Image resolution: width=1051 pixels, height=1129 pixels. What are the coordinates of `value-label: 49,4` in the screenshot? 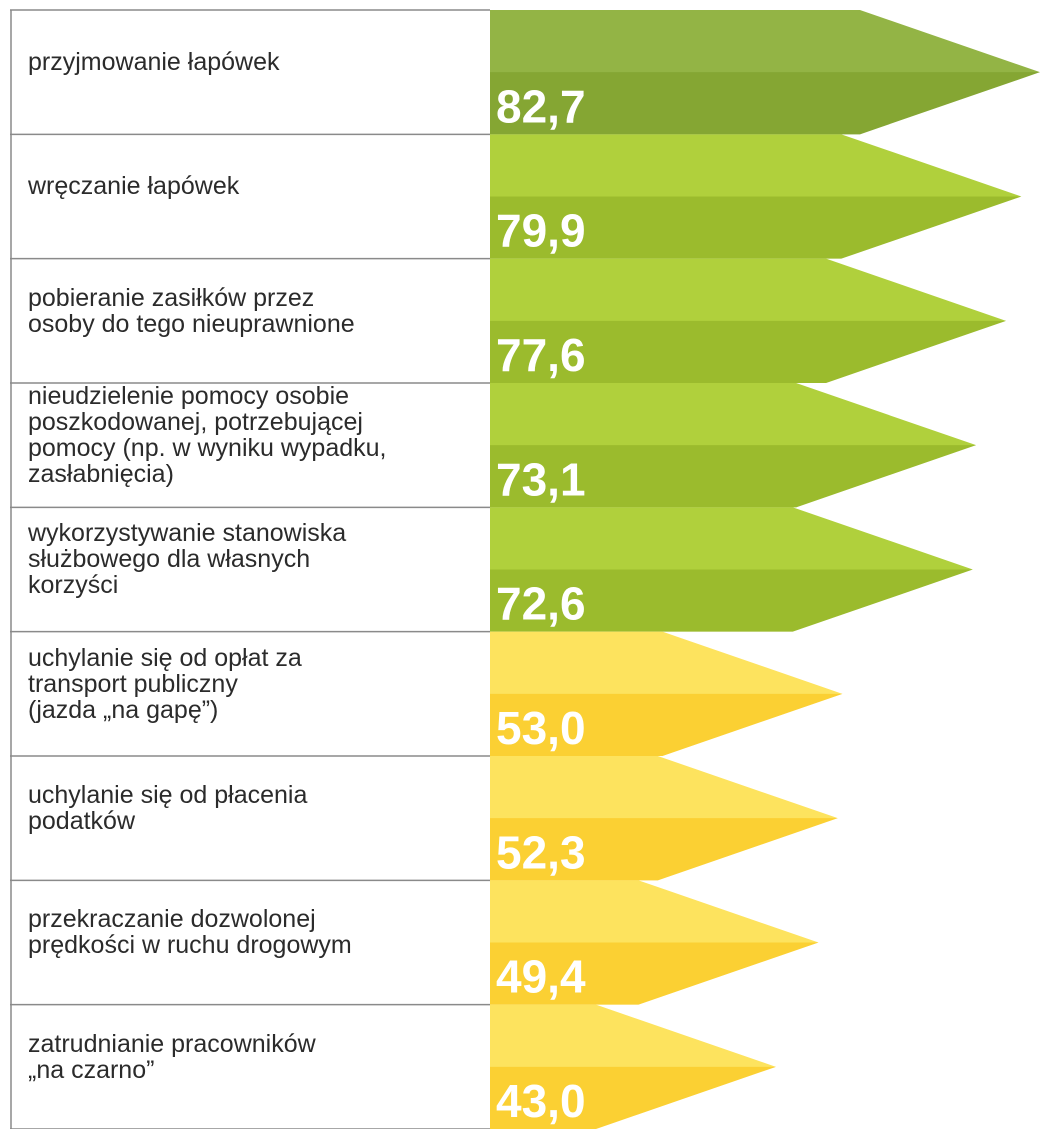 It's located at (541, 977).